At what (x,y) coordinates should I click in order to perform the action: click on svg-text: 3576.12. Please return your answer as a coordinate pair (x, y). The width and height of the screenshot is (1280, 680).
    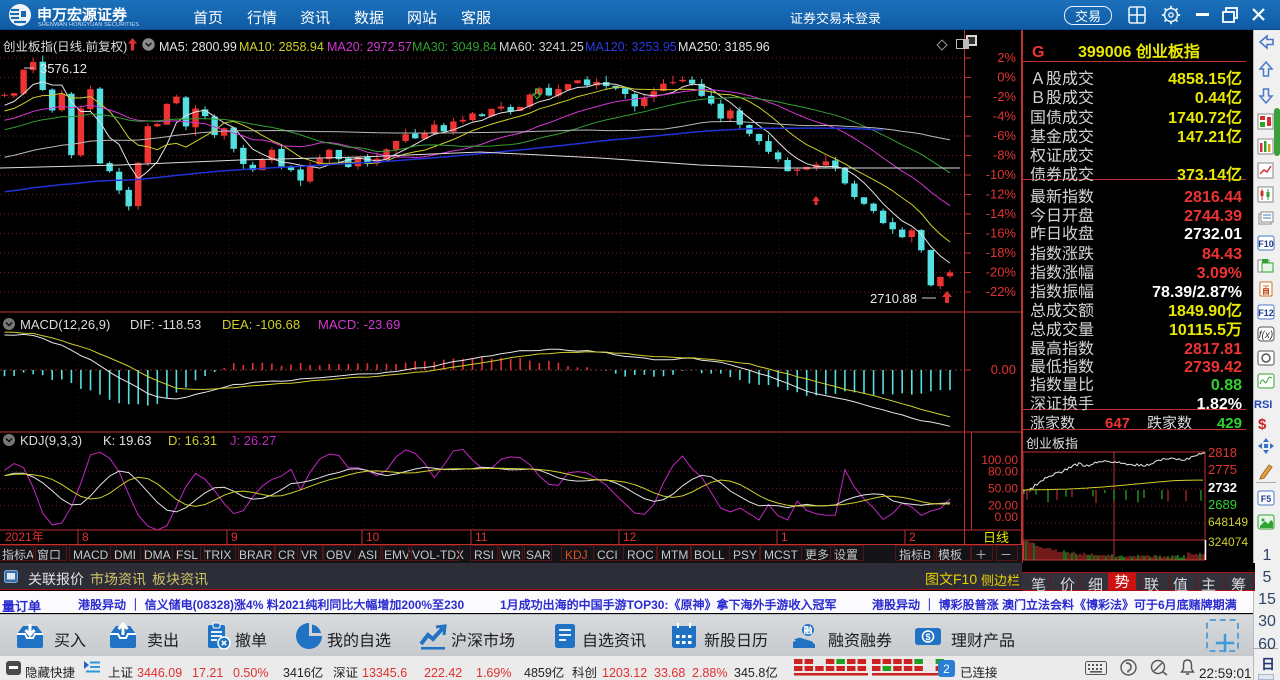
    Looking at the image, I should click on (63, 67).